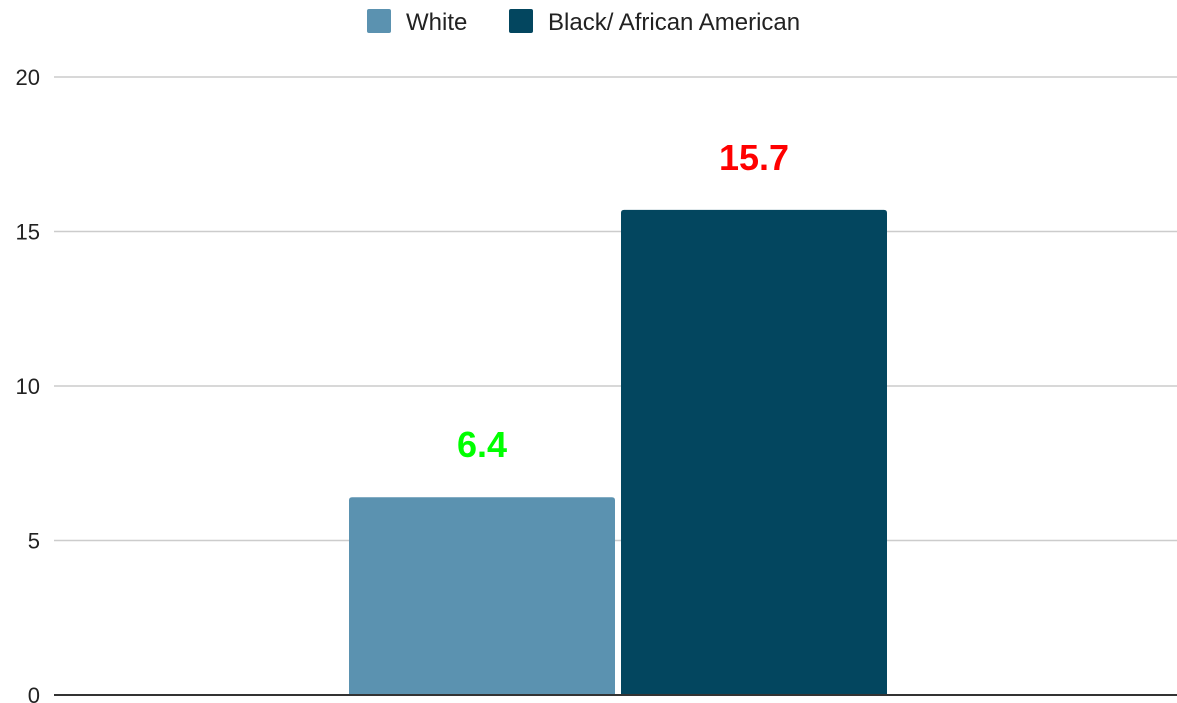 The height and width of the screenshot is (703, 1177). I want to click on y-tick-label-20: 20, so click(28, 77).